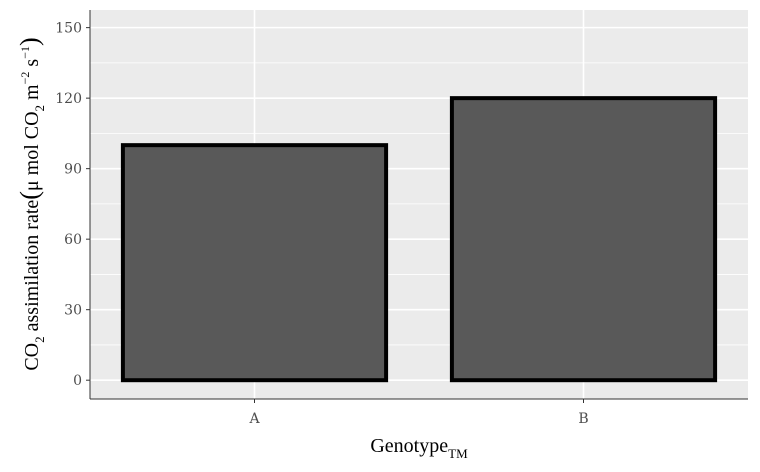 The image size is (760, 472). What do you see at coordinates (31, 203) in the screenshot?
I see `y-axis-title: CO2 assimilation rate(μ mol CO2 m−2 s−1)` at bounding box center [31, 203].